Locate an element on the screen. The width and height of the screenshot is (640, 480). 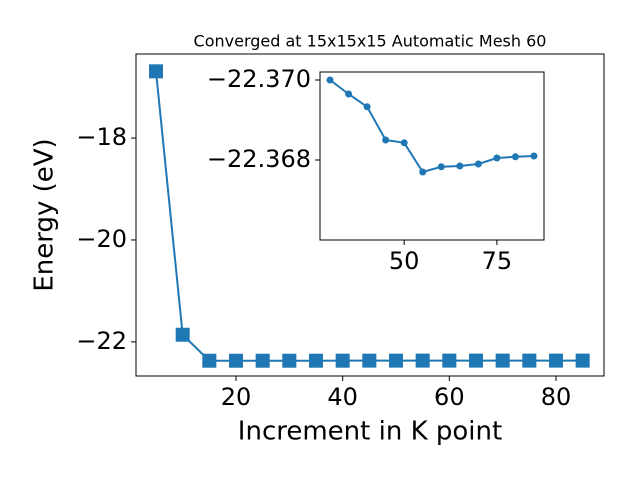
y-tick-label: −20 is located at coordinates (101, 239).